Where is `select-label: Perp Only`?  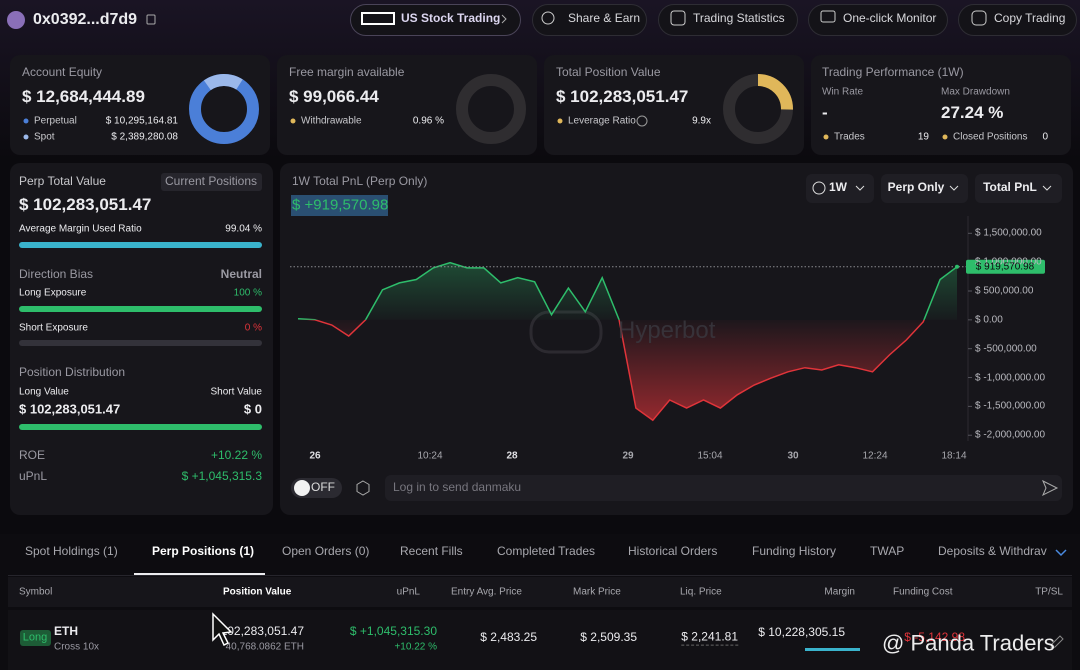 select-label: Perp Only is located at coordinates (916, 187).